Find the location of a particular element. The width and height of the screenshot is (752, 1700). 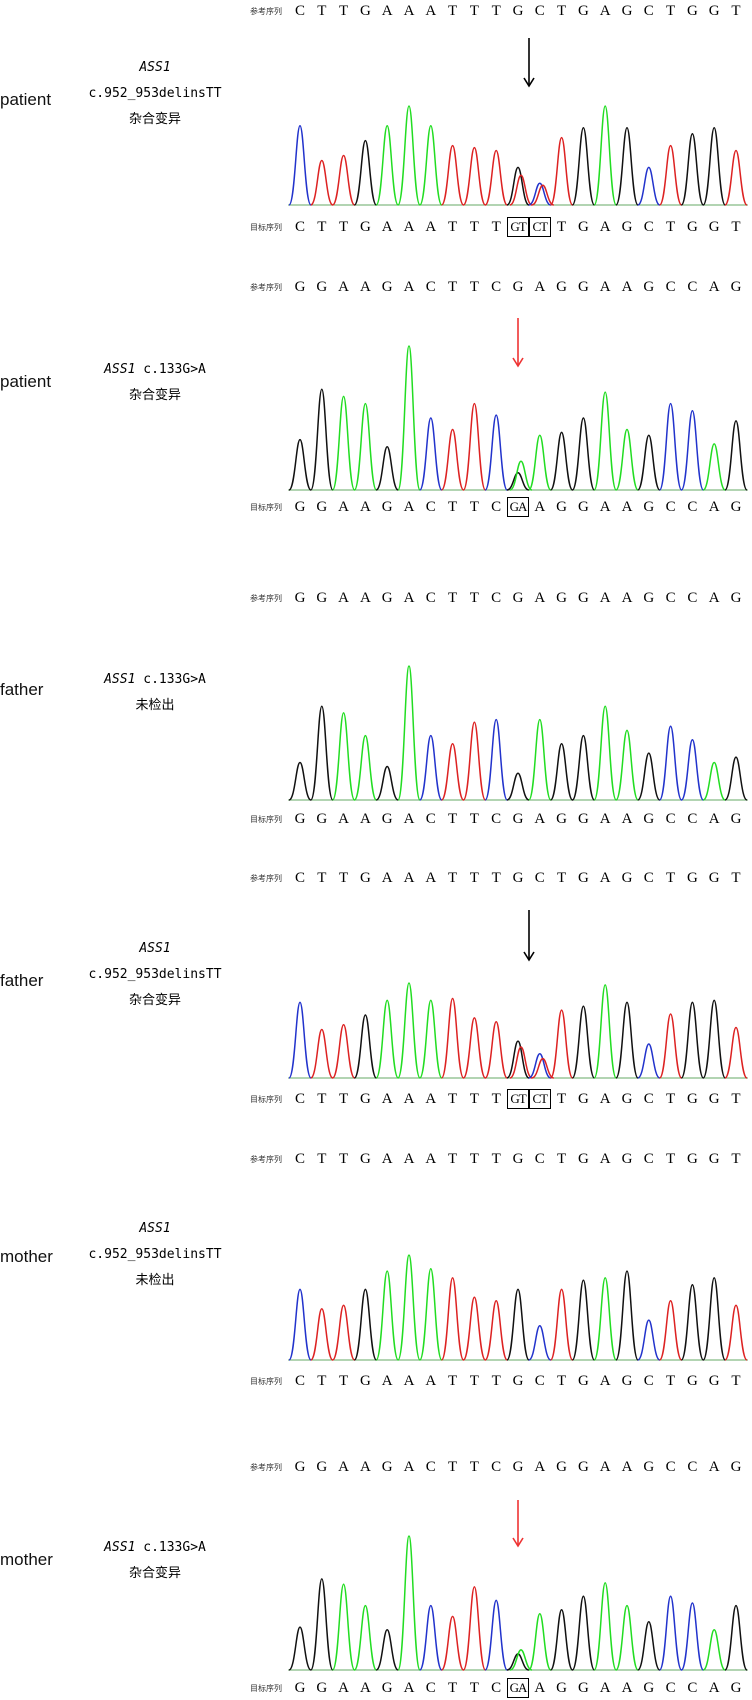

target-base: GT is located at coordinates (518, 1098).